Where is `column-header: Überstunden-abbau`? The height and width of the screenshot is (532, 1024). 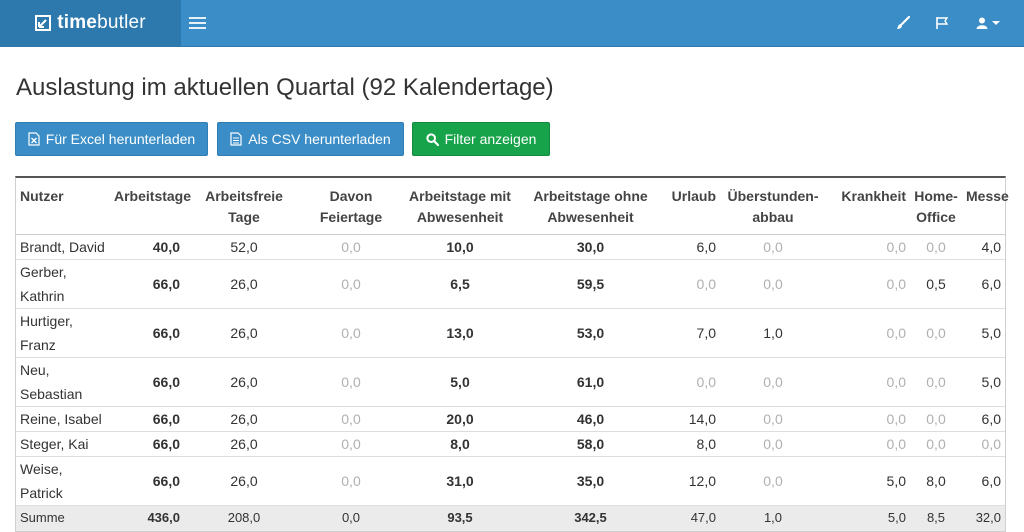
column-header: Überstunden-abbau is located at coordinates (773, 206).